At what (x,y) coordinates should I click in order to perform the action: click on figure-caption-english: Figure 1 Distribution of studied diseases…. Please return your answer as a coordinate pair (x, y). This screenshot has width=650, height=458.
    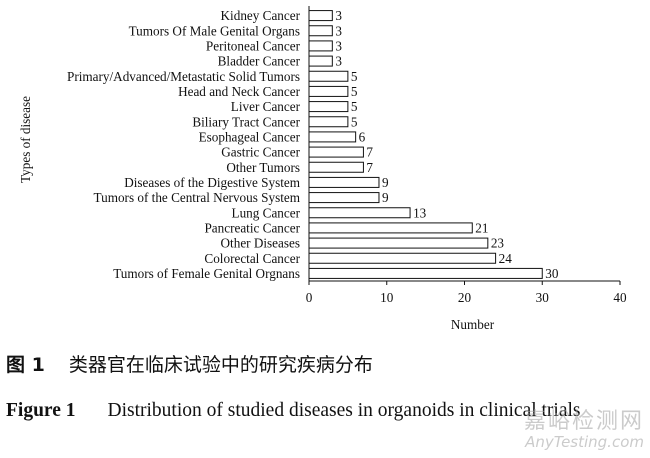
    Looking at the image, I should click on (326, 411).